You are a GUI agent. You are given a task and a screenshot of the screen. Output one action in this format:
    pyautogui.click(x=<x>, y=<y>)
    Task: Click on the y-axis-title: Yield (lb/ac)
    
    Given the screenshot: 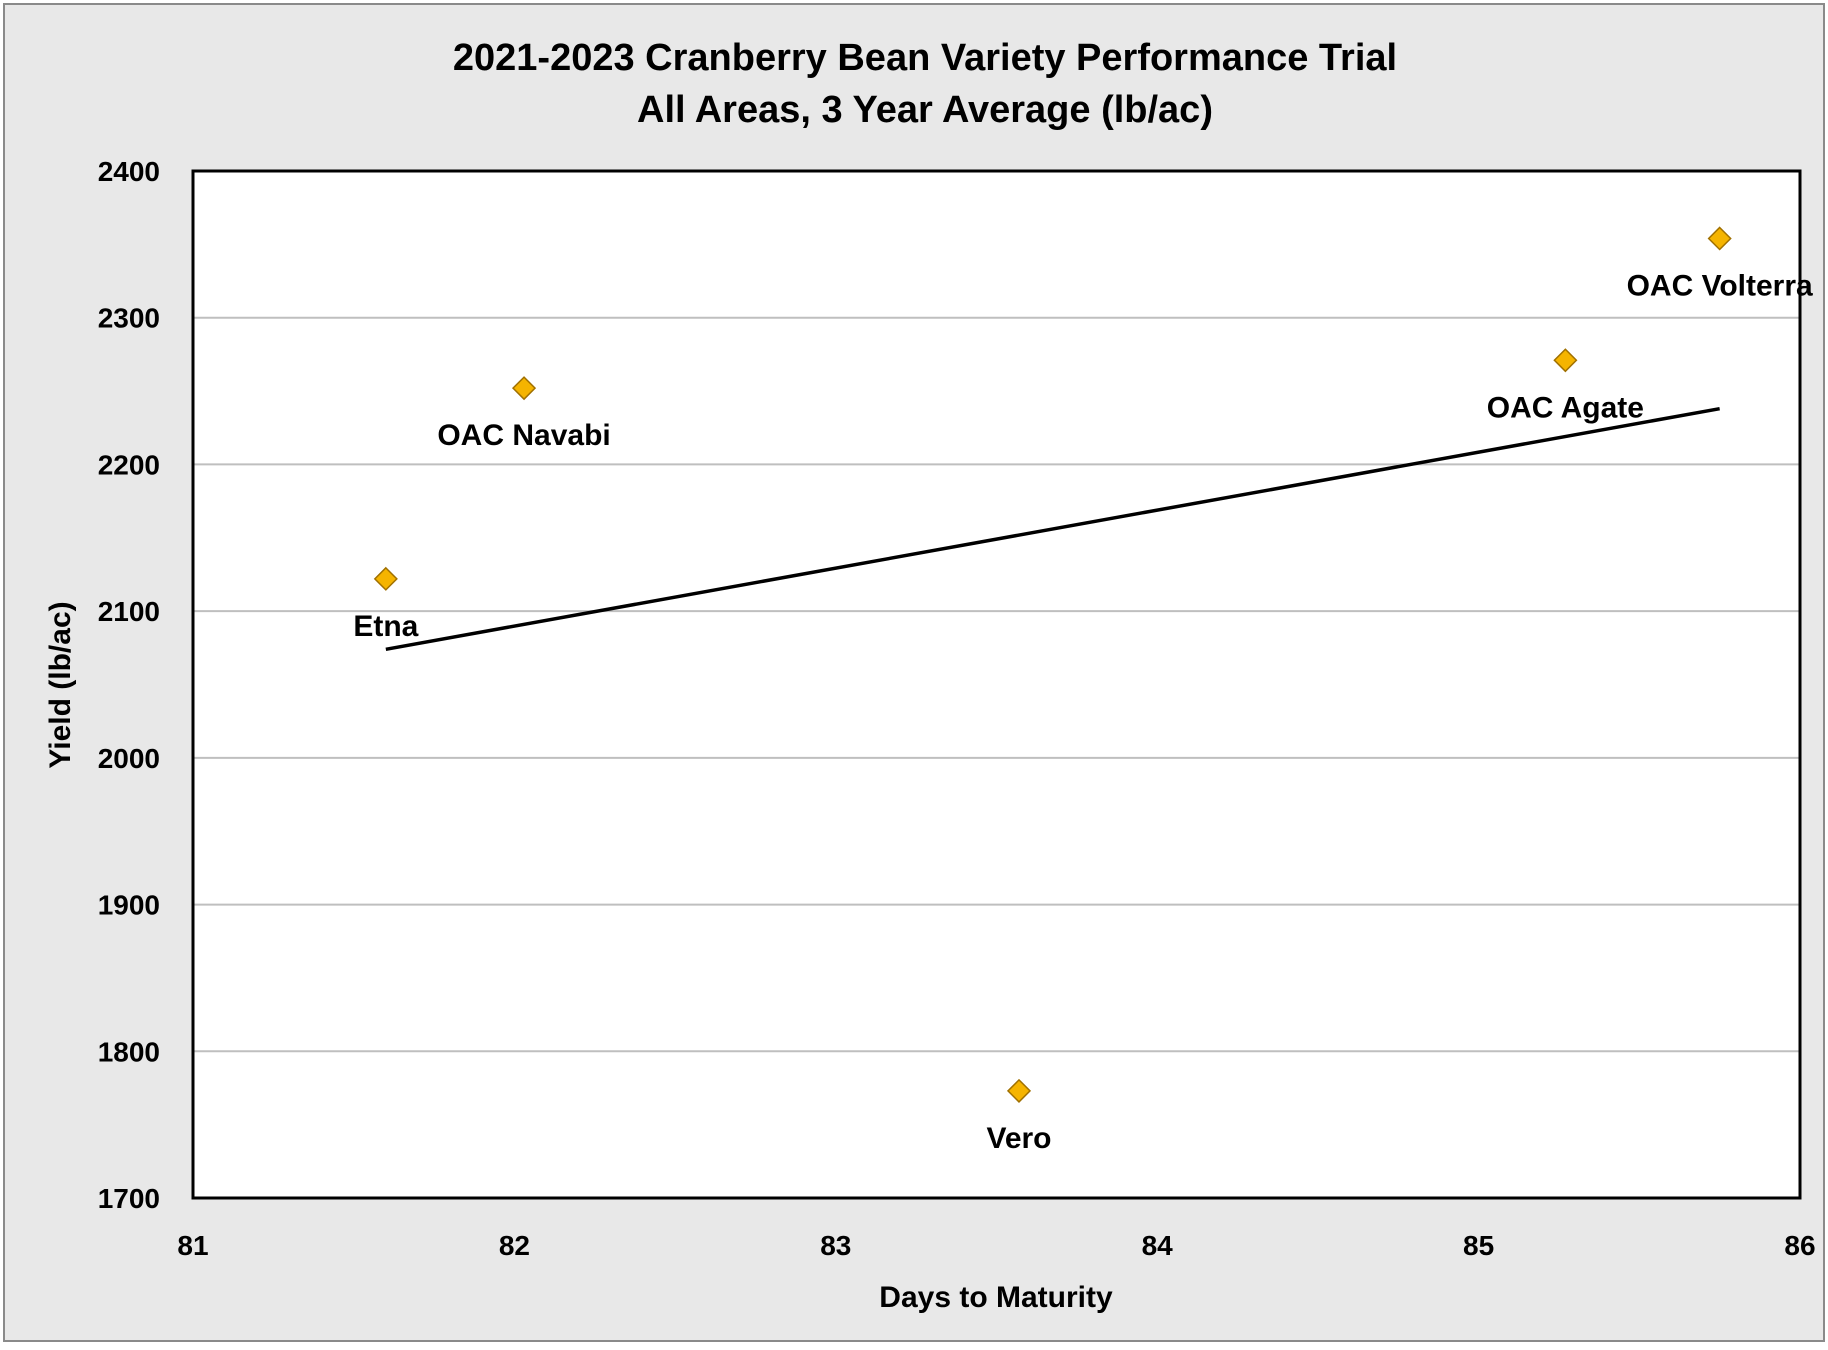 What is the action you would take?
    pyautogui.click(x=60, y=684)
    